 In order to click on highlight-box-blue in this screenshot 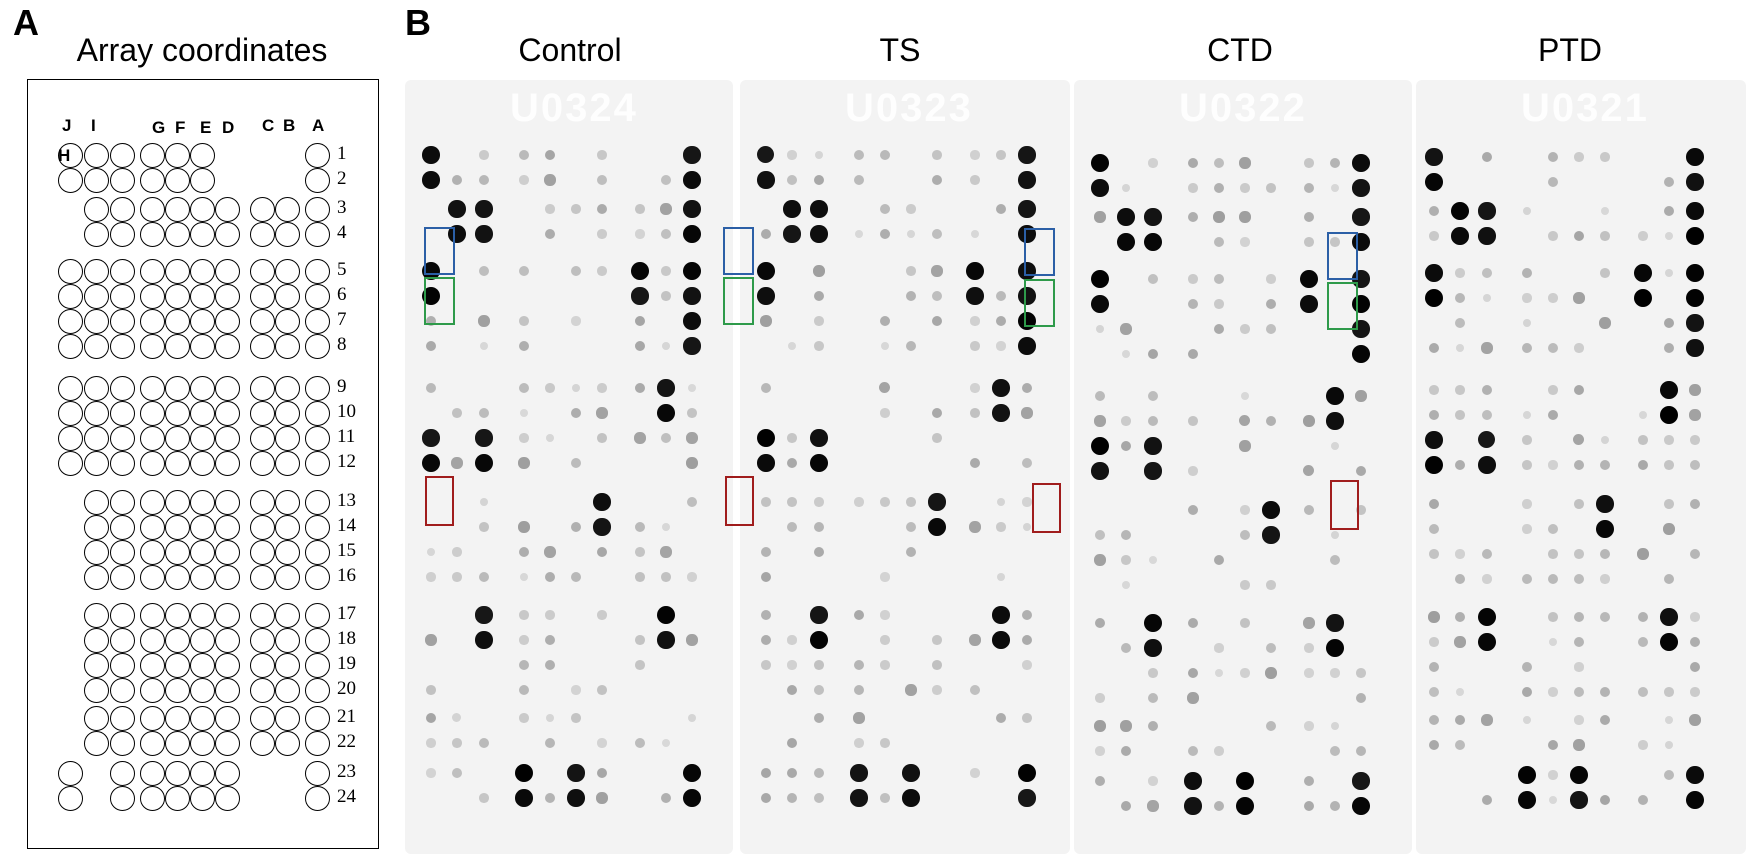, I will do `click(1342, 256)`.